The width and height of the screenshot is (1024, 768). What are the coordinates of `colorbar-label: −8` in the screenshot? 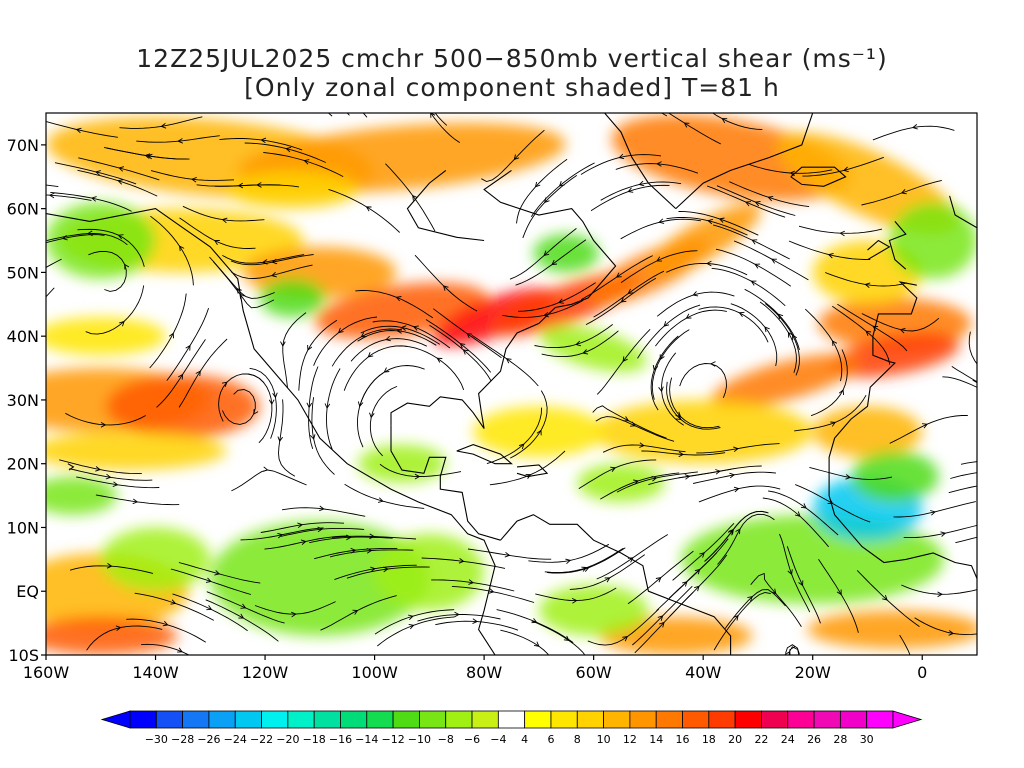 It's located at (446, 739).